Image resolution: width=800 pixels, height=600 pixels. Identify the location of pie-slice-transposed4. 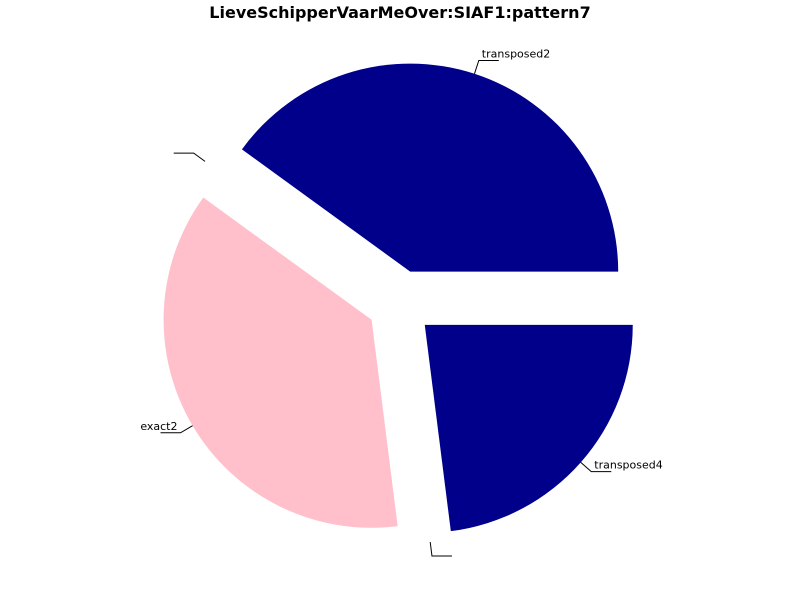
(528, 428).